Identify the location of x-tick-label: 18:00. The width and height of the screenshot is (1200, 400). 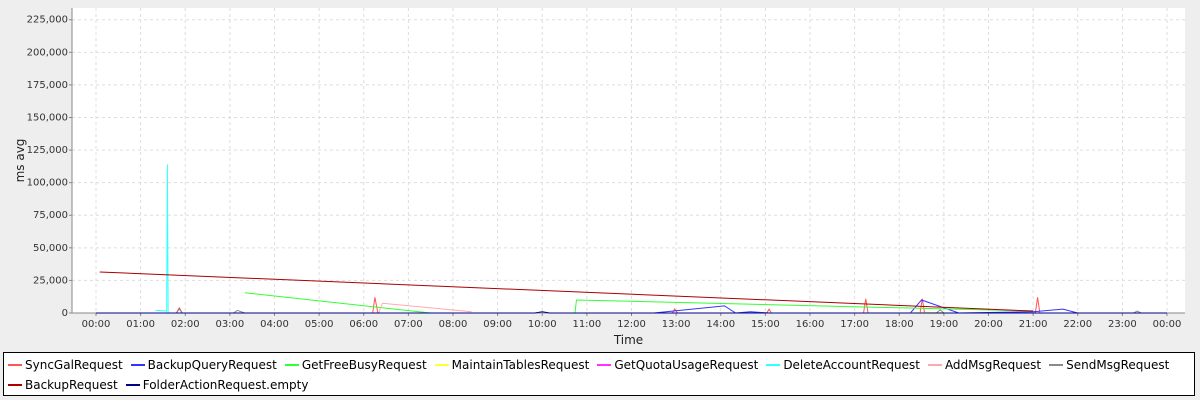
(899, 324).